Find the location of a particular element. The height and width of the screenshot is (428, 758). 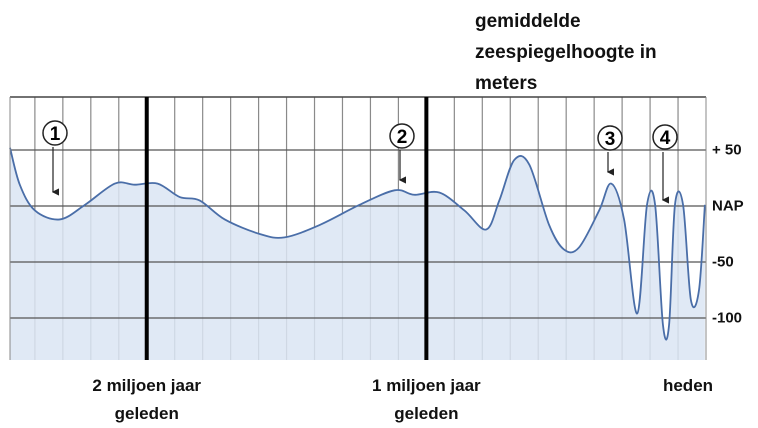

y-axis-label: gemiddelde zeespiegelhoogte in meters is located at coordinates (566, 52).